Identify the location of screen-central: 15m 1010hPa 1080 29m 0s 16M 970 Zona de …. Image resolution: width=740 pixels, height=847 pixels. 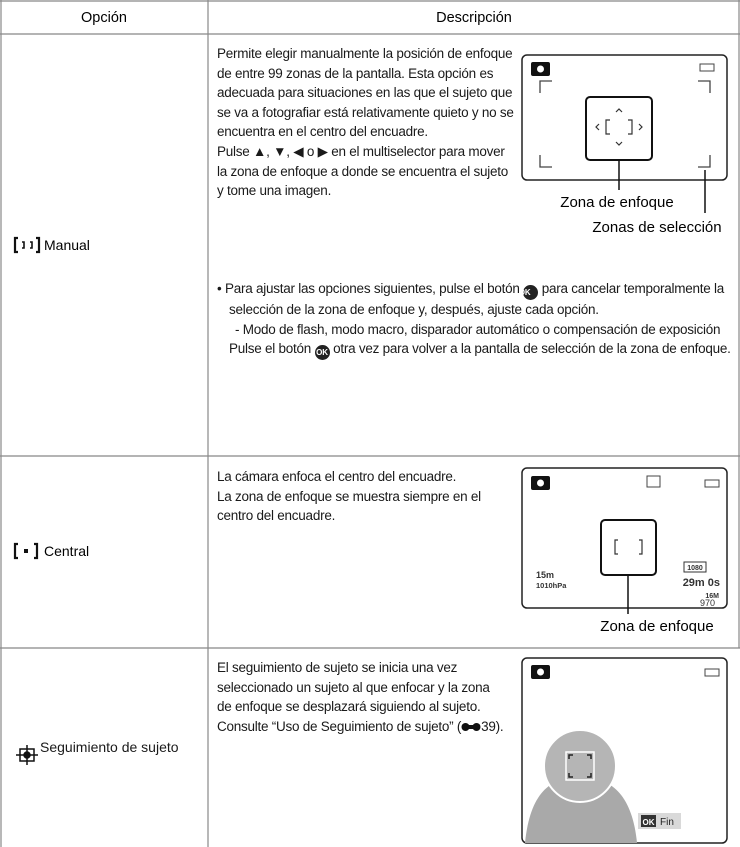
(624, 551).